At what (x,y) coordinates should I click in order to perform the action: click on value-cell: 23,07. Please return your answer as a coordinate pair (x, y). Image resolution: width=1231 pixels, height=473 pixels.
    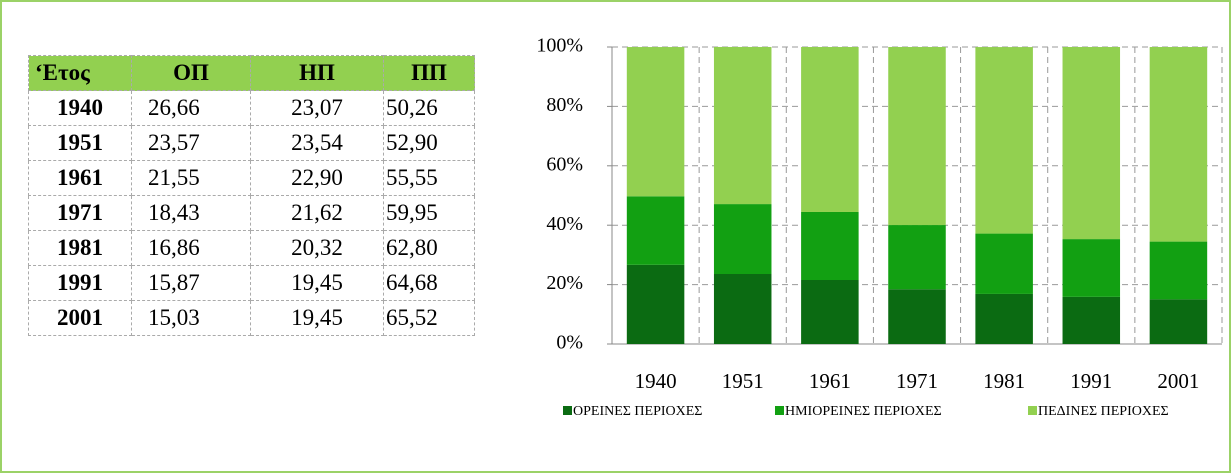
    Looking at the image, I should click on (317, 108).